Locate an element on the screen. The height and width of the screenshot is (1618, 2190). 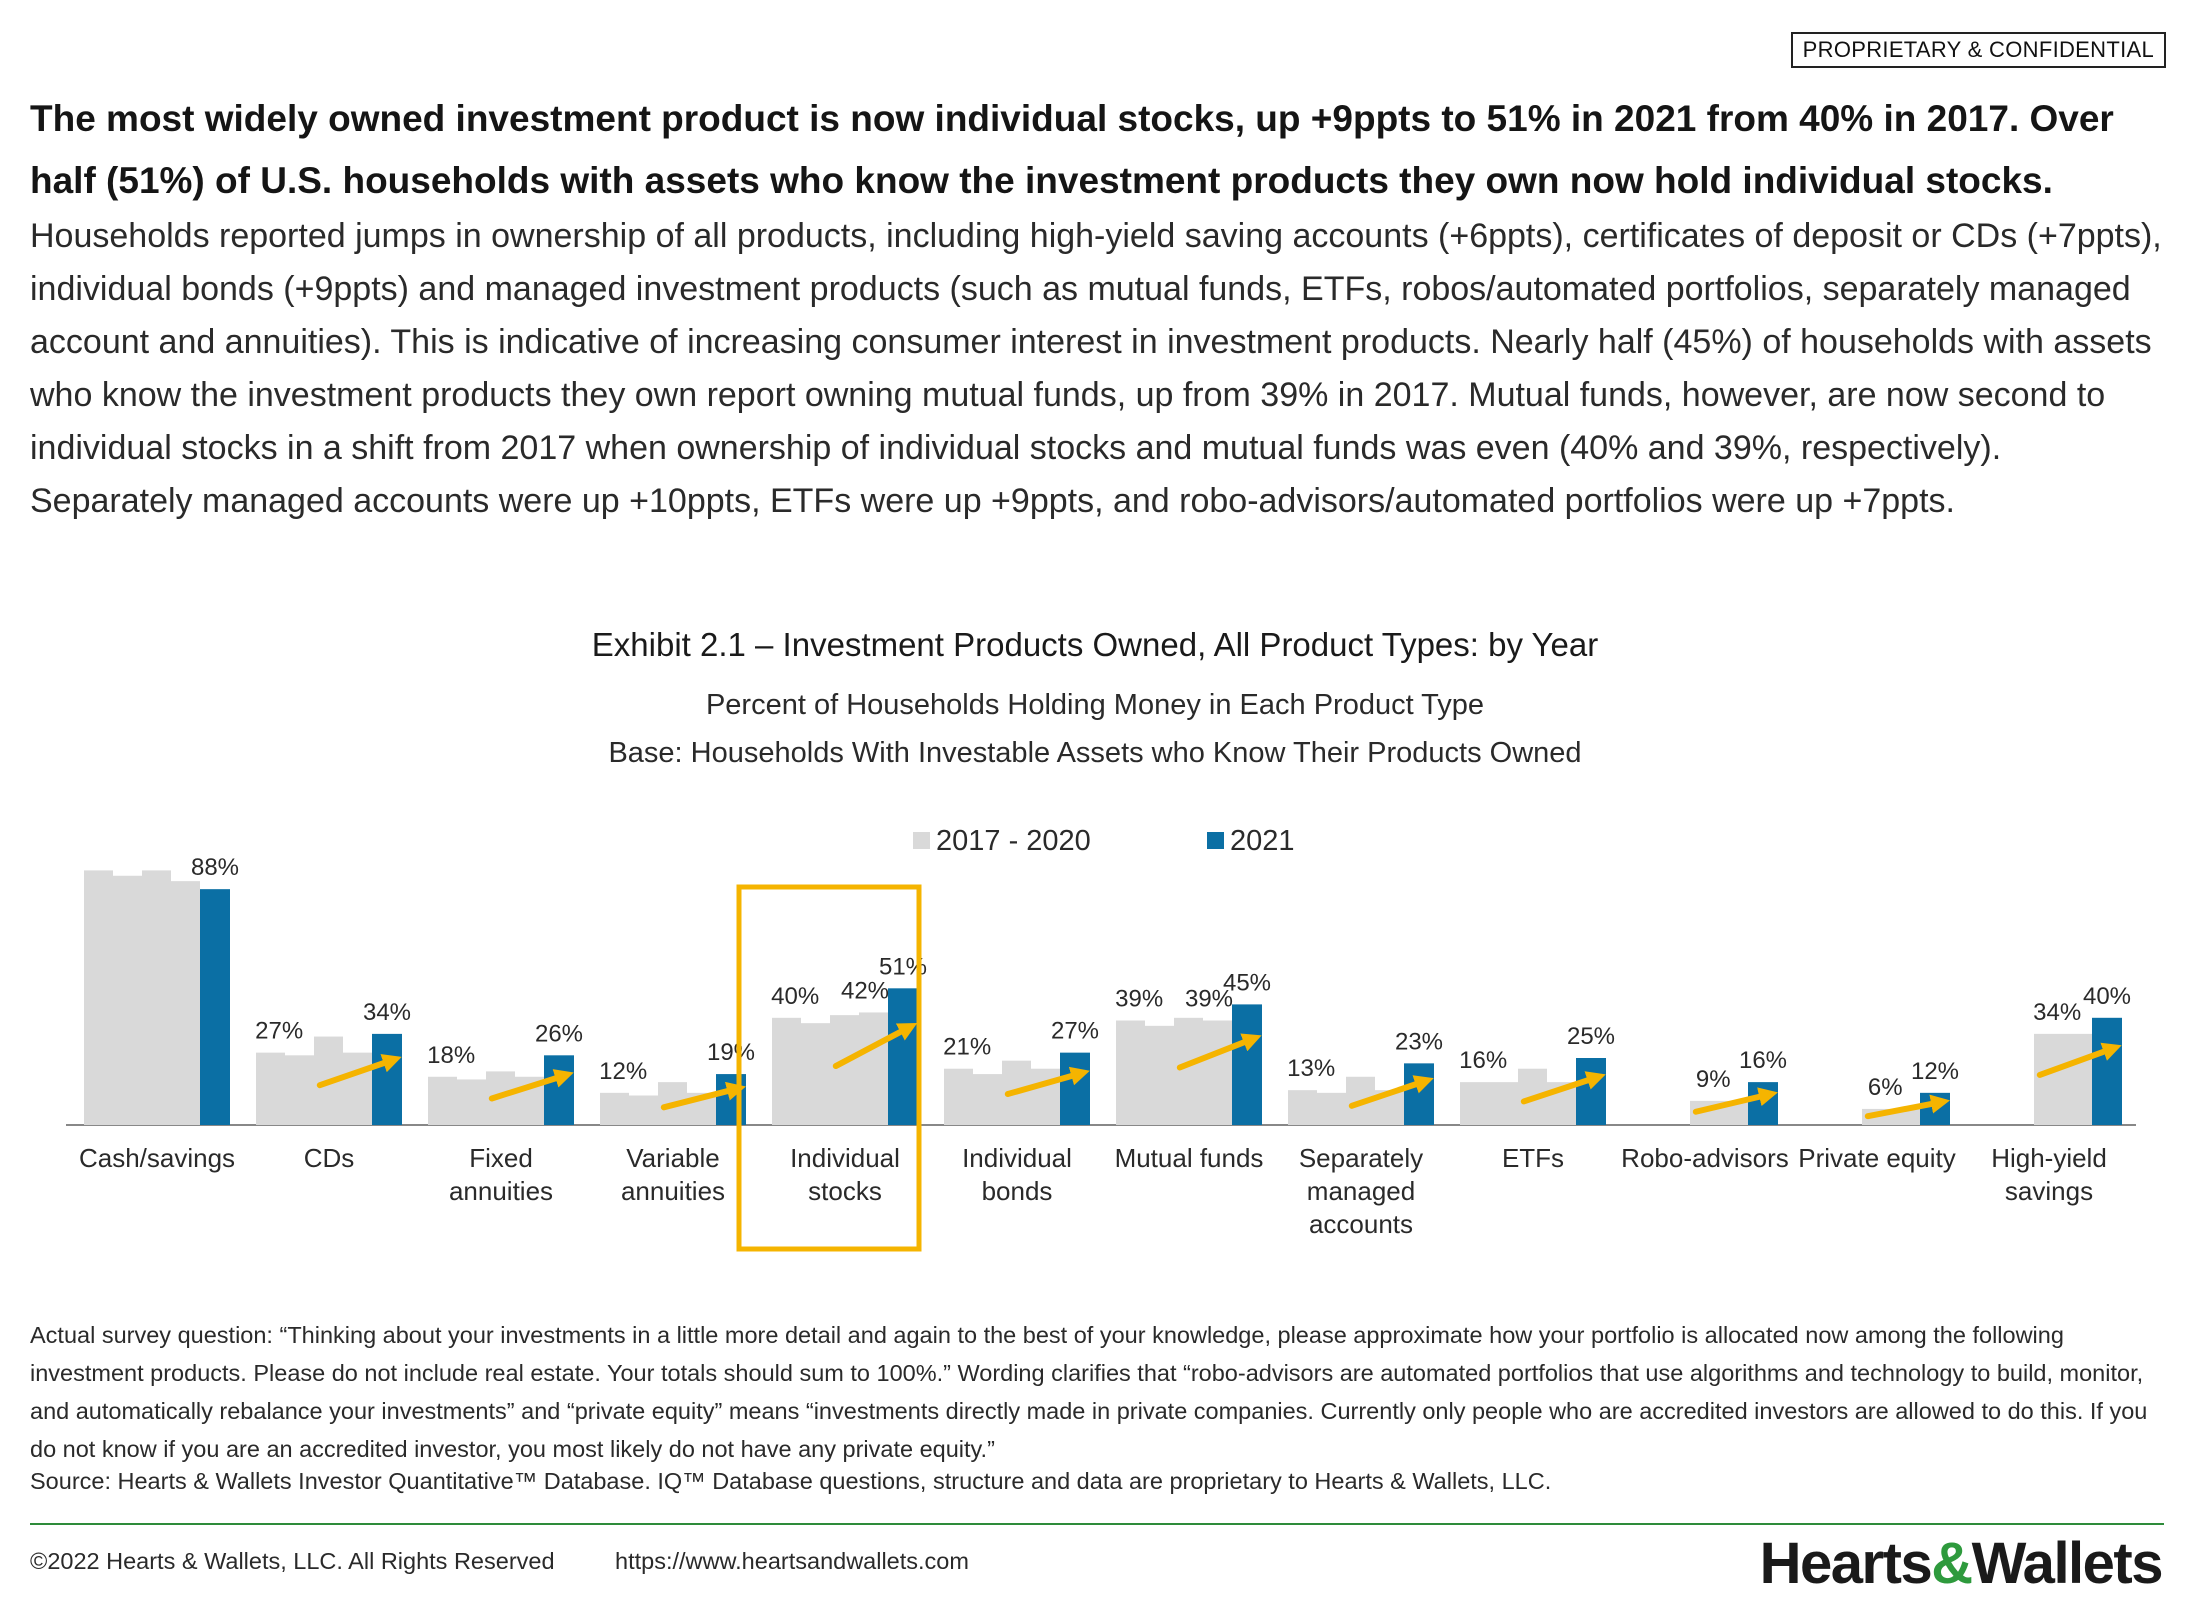
category-label-8-0: ETFs is located at coordinates (1533, 1158).